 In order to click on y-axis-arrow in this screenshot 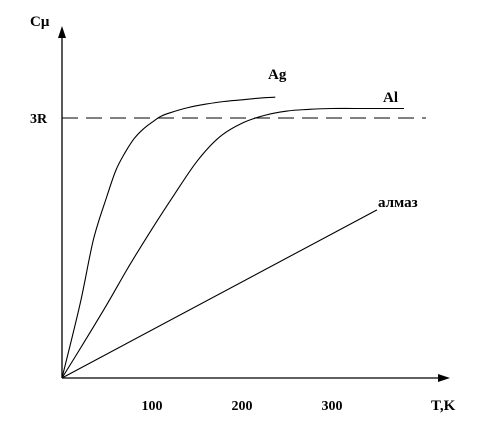, I will do `click(62, 32)`.